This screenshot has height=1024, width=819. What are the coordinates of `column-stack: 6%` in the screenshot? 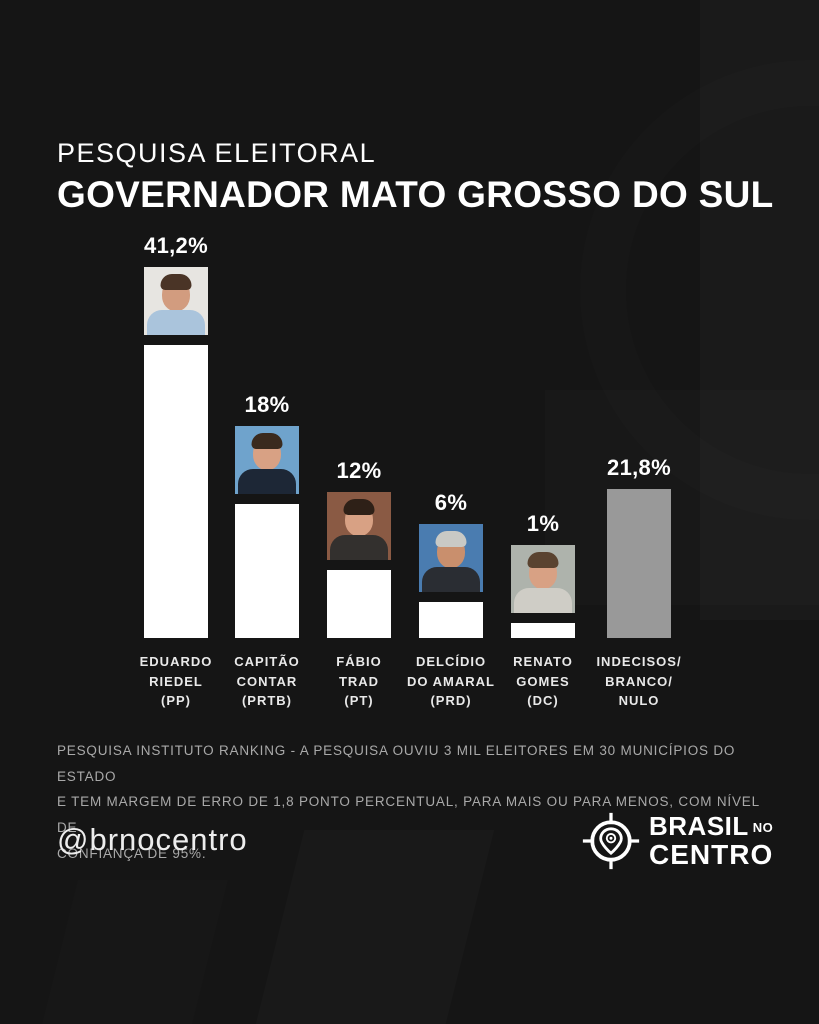 It's located at (451, 435).